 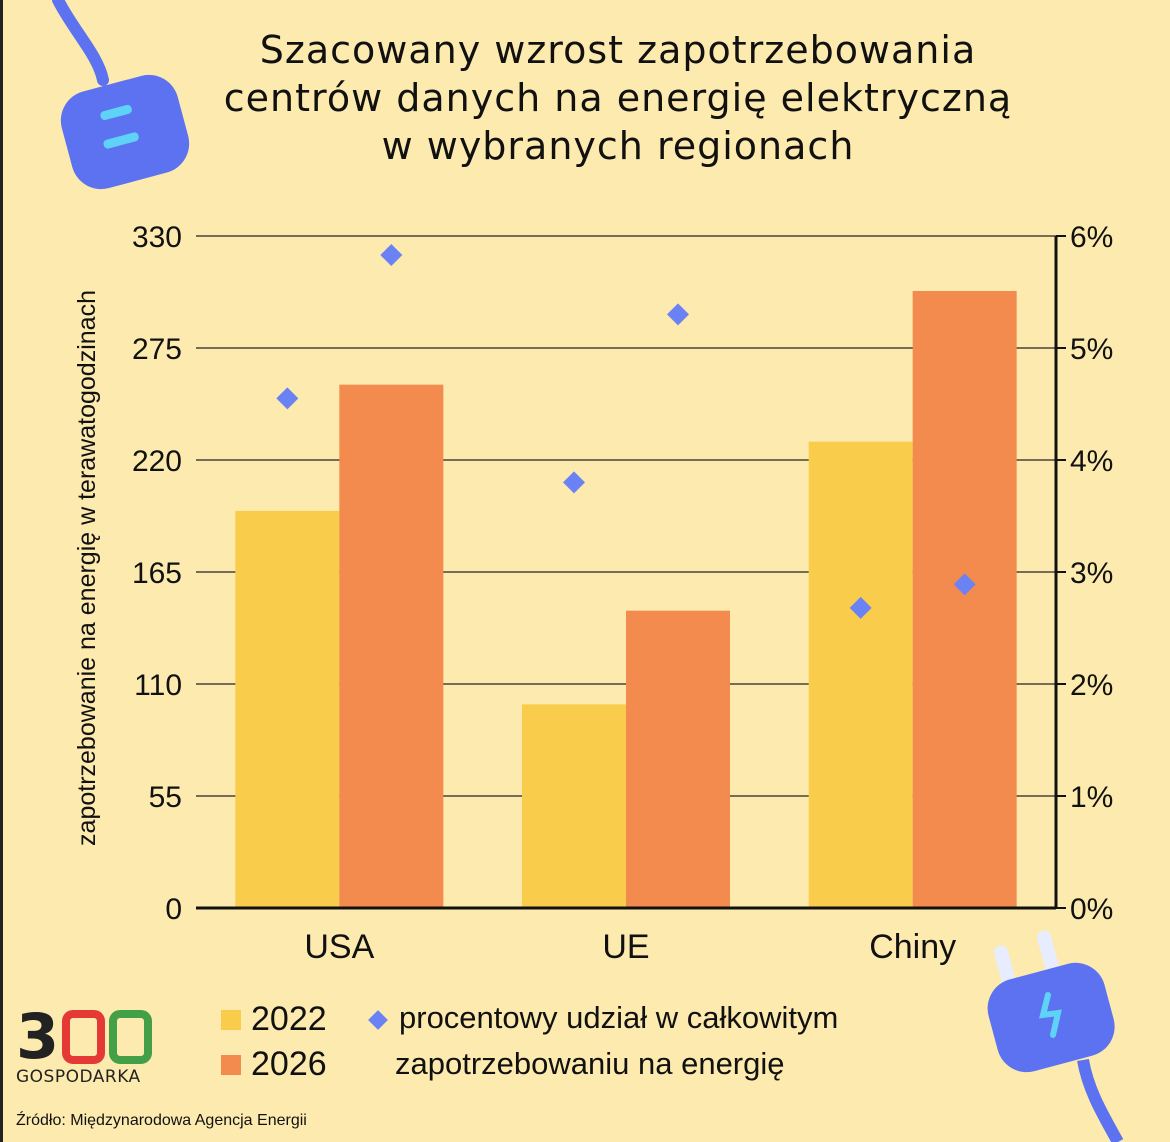 I want to click on svg-text: GOSPODARKA, so click(x=78, y=1077).